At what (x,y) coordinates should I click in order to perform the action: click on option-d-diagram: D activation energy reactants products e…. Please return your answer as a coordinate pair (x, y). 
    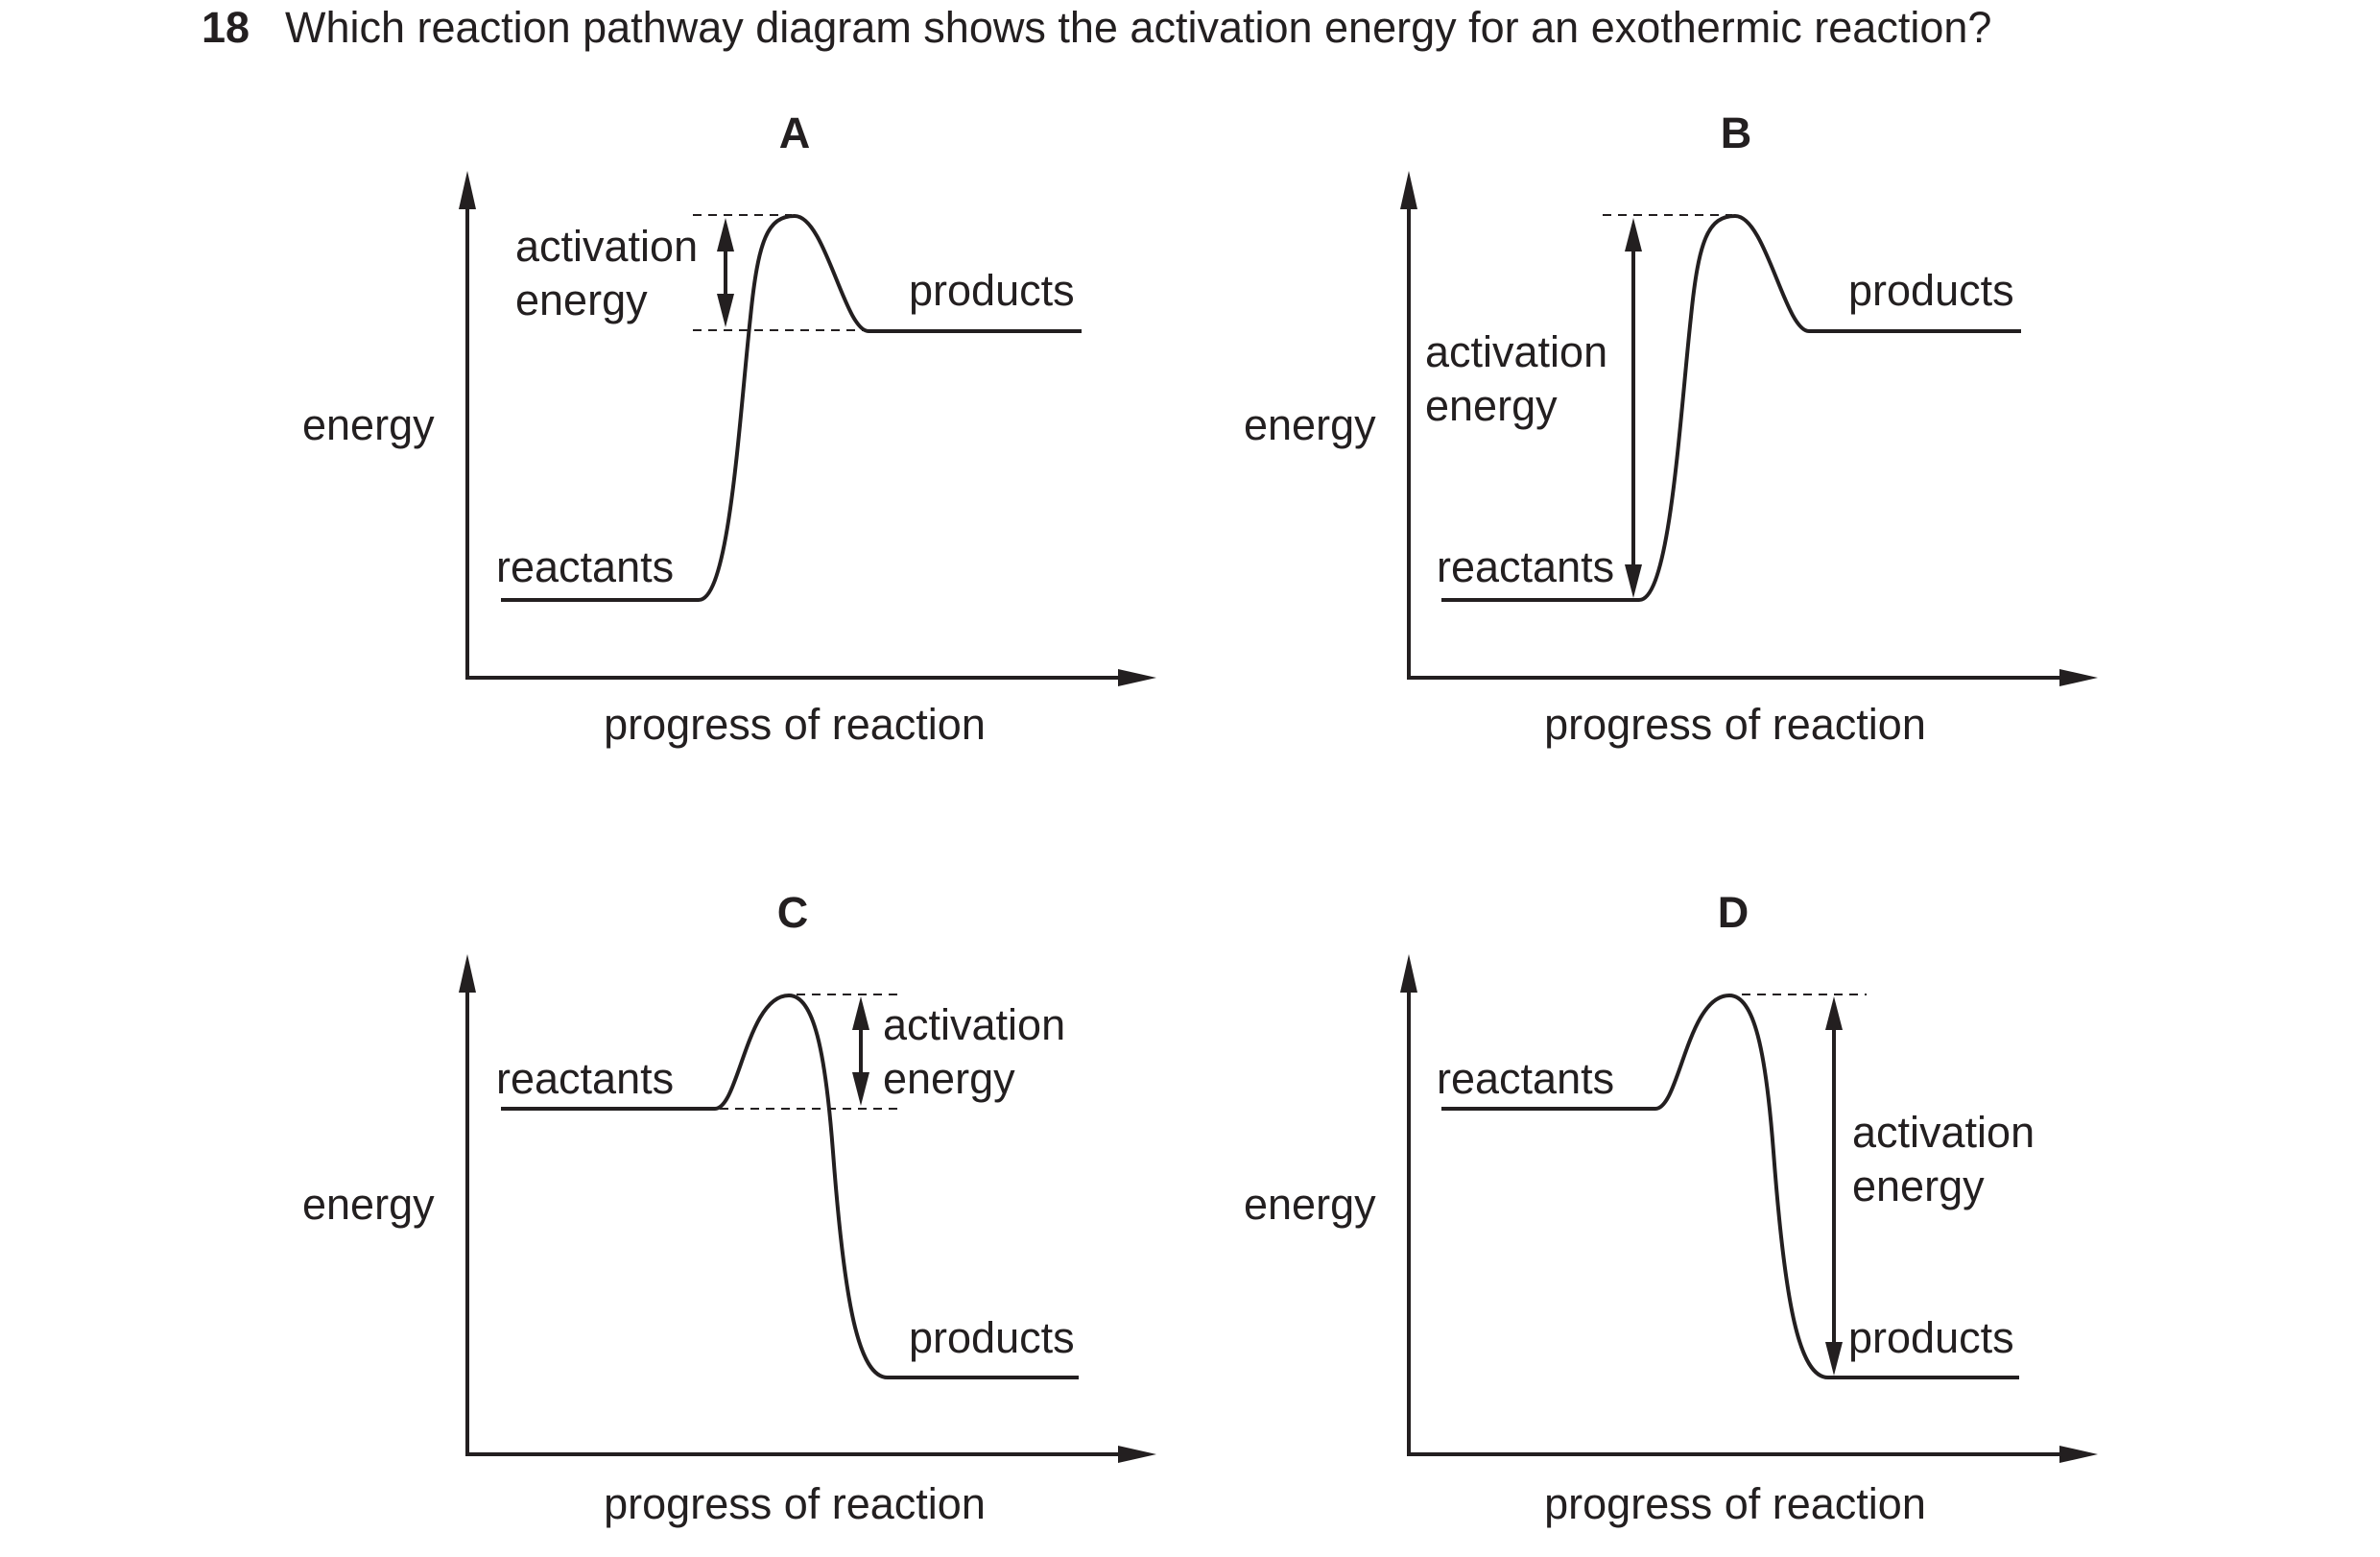
    Looking at the image, I should click on (1671, 1208).